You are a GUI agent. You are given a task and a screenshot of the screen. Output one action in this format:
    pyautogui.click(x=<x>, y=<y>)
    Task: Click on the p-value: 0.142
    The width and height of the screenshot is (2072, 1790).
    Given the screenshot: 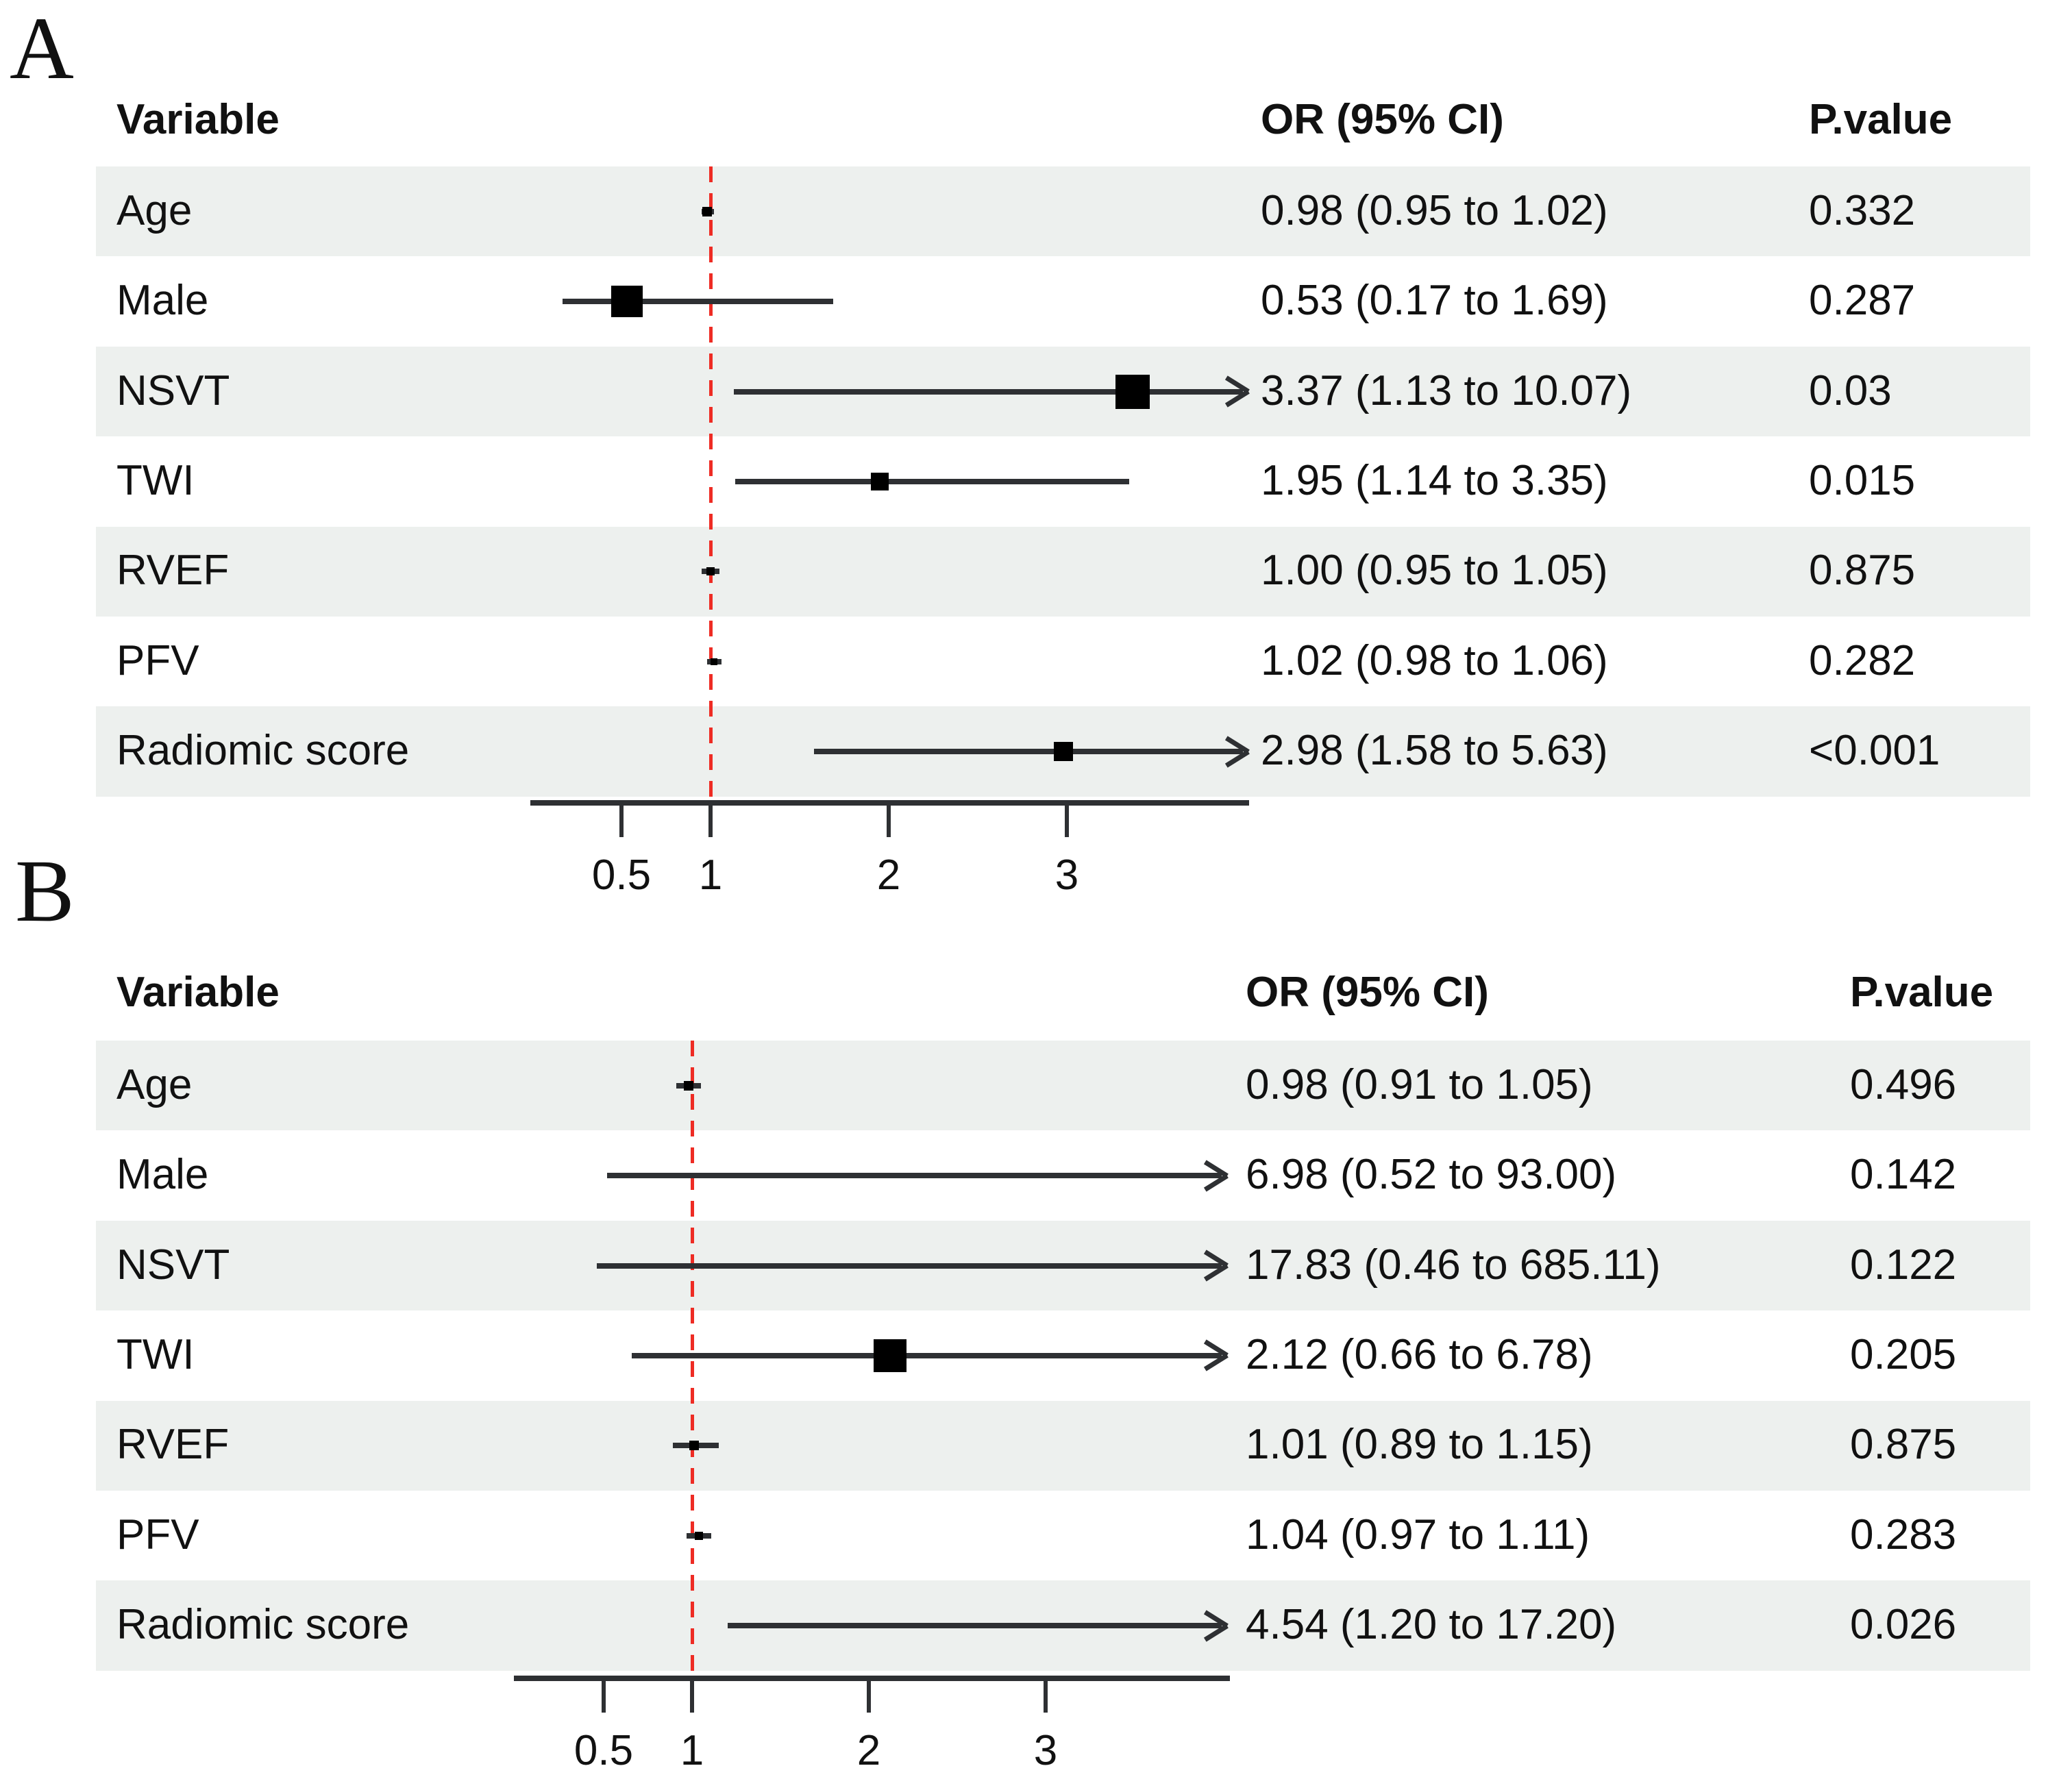 What is the action you would take?
    pyautogui.click(x=1903, y=1175)
    